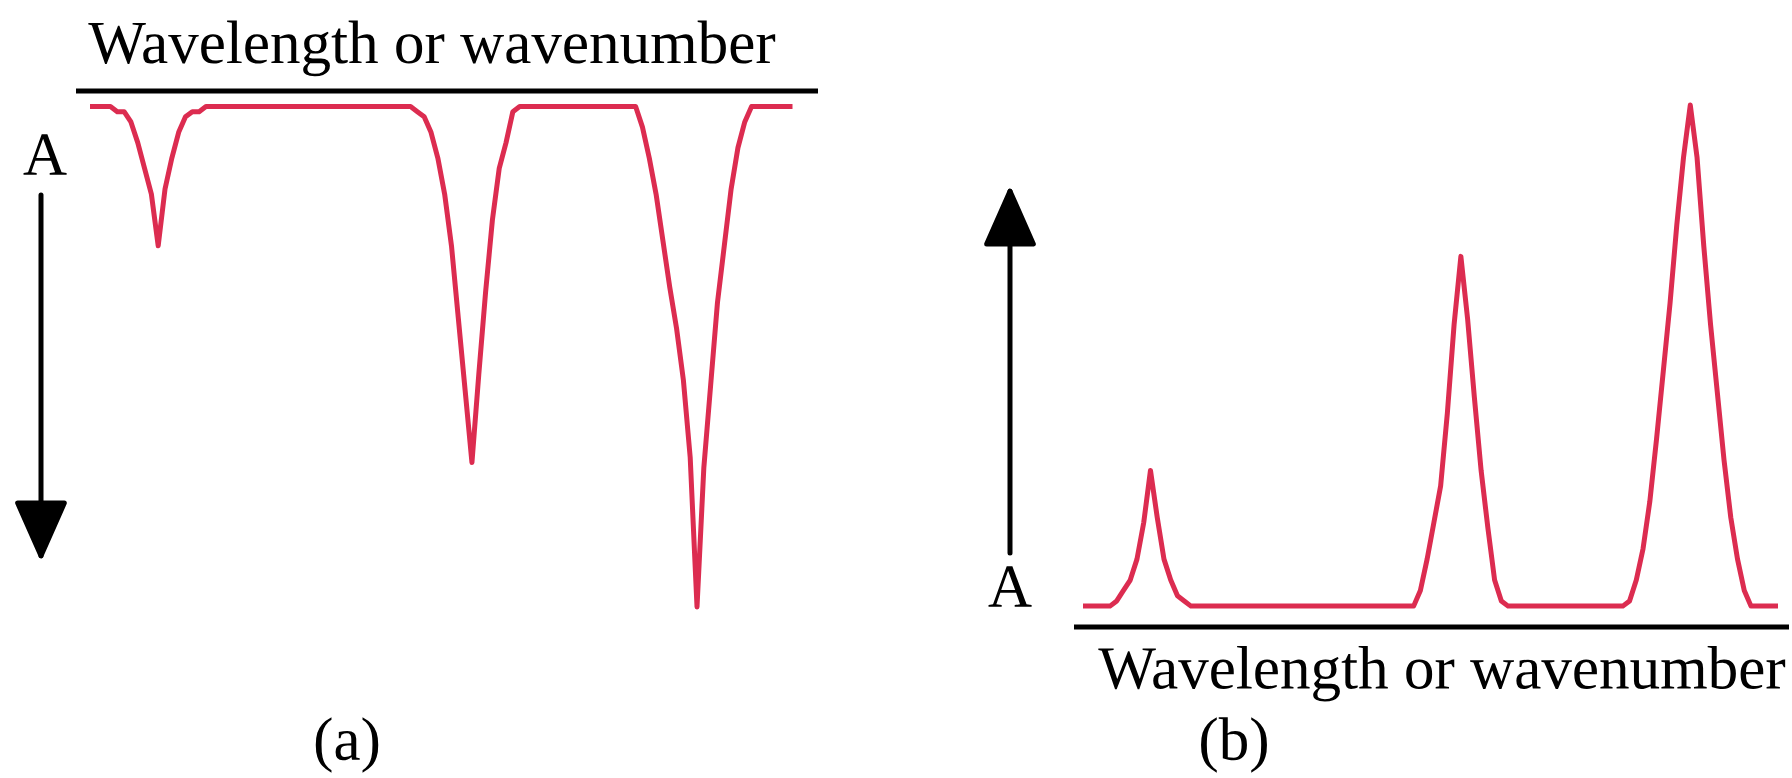  I want to click on text: (a), so click(347, 745).